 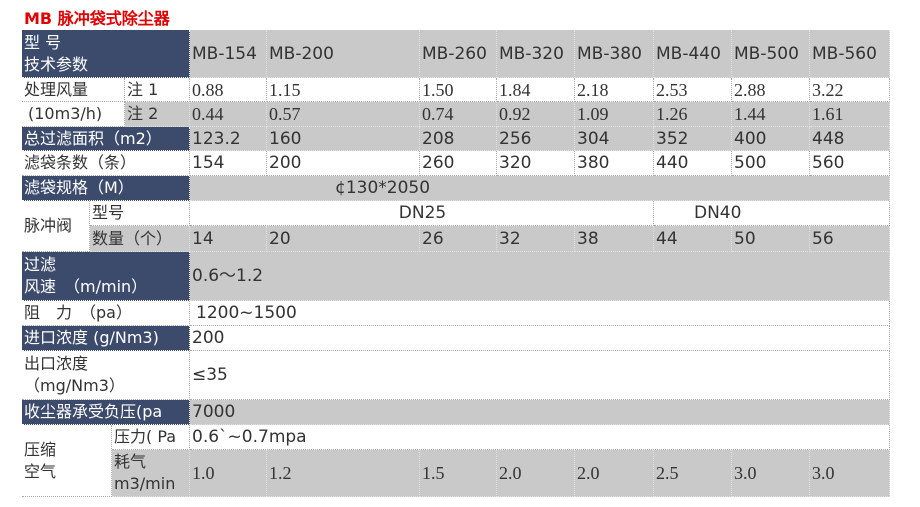 I want to click on cell: 3.0, so click(x=850, y=473).